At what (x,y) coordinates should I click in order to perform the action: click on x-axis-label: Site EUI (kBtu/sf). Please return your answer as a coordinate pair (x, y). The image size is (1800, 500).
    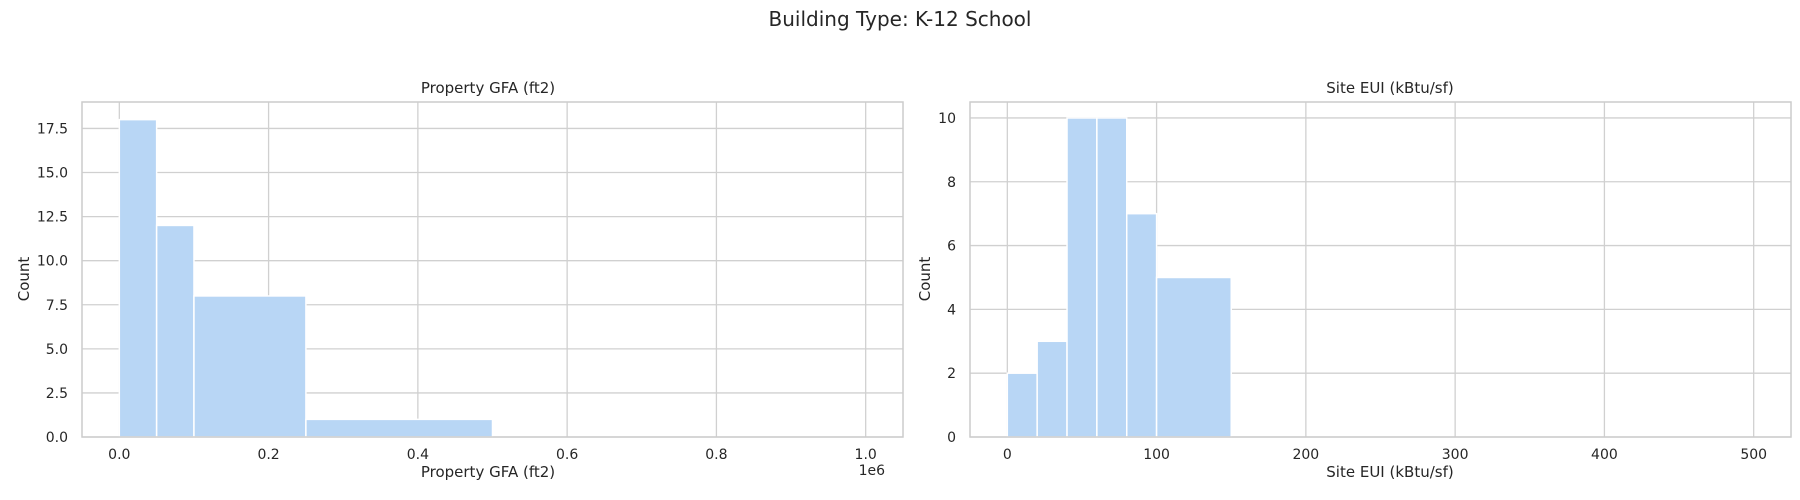
    Looking at the image, I should click on (1389, 472).